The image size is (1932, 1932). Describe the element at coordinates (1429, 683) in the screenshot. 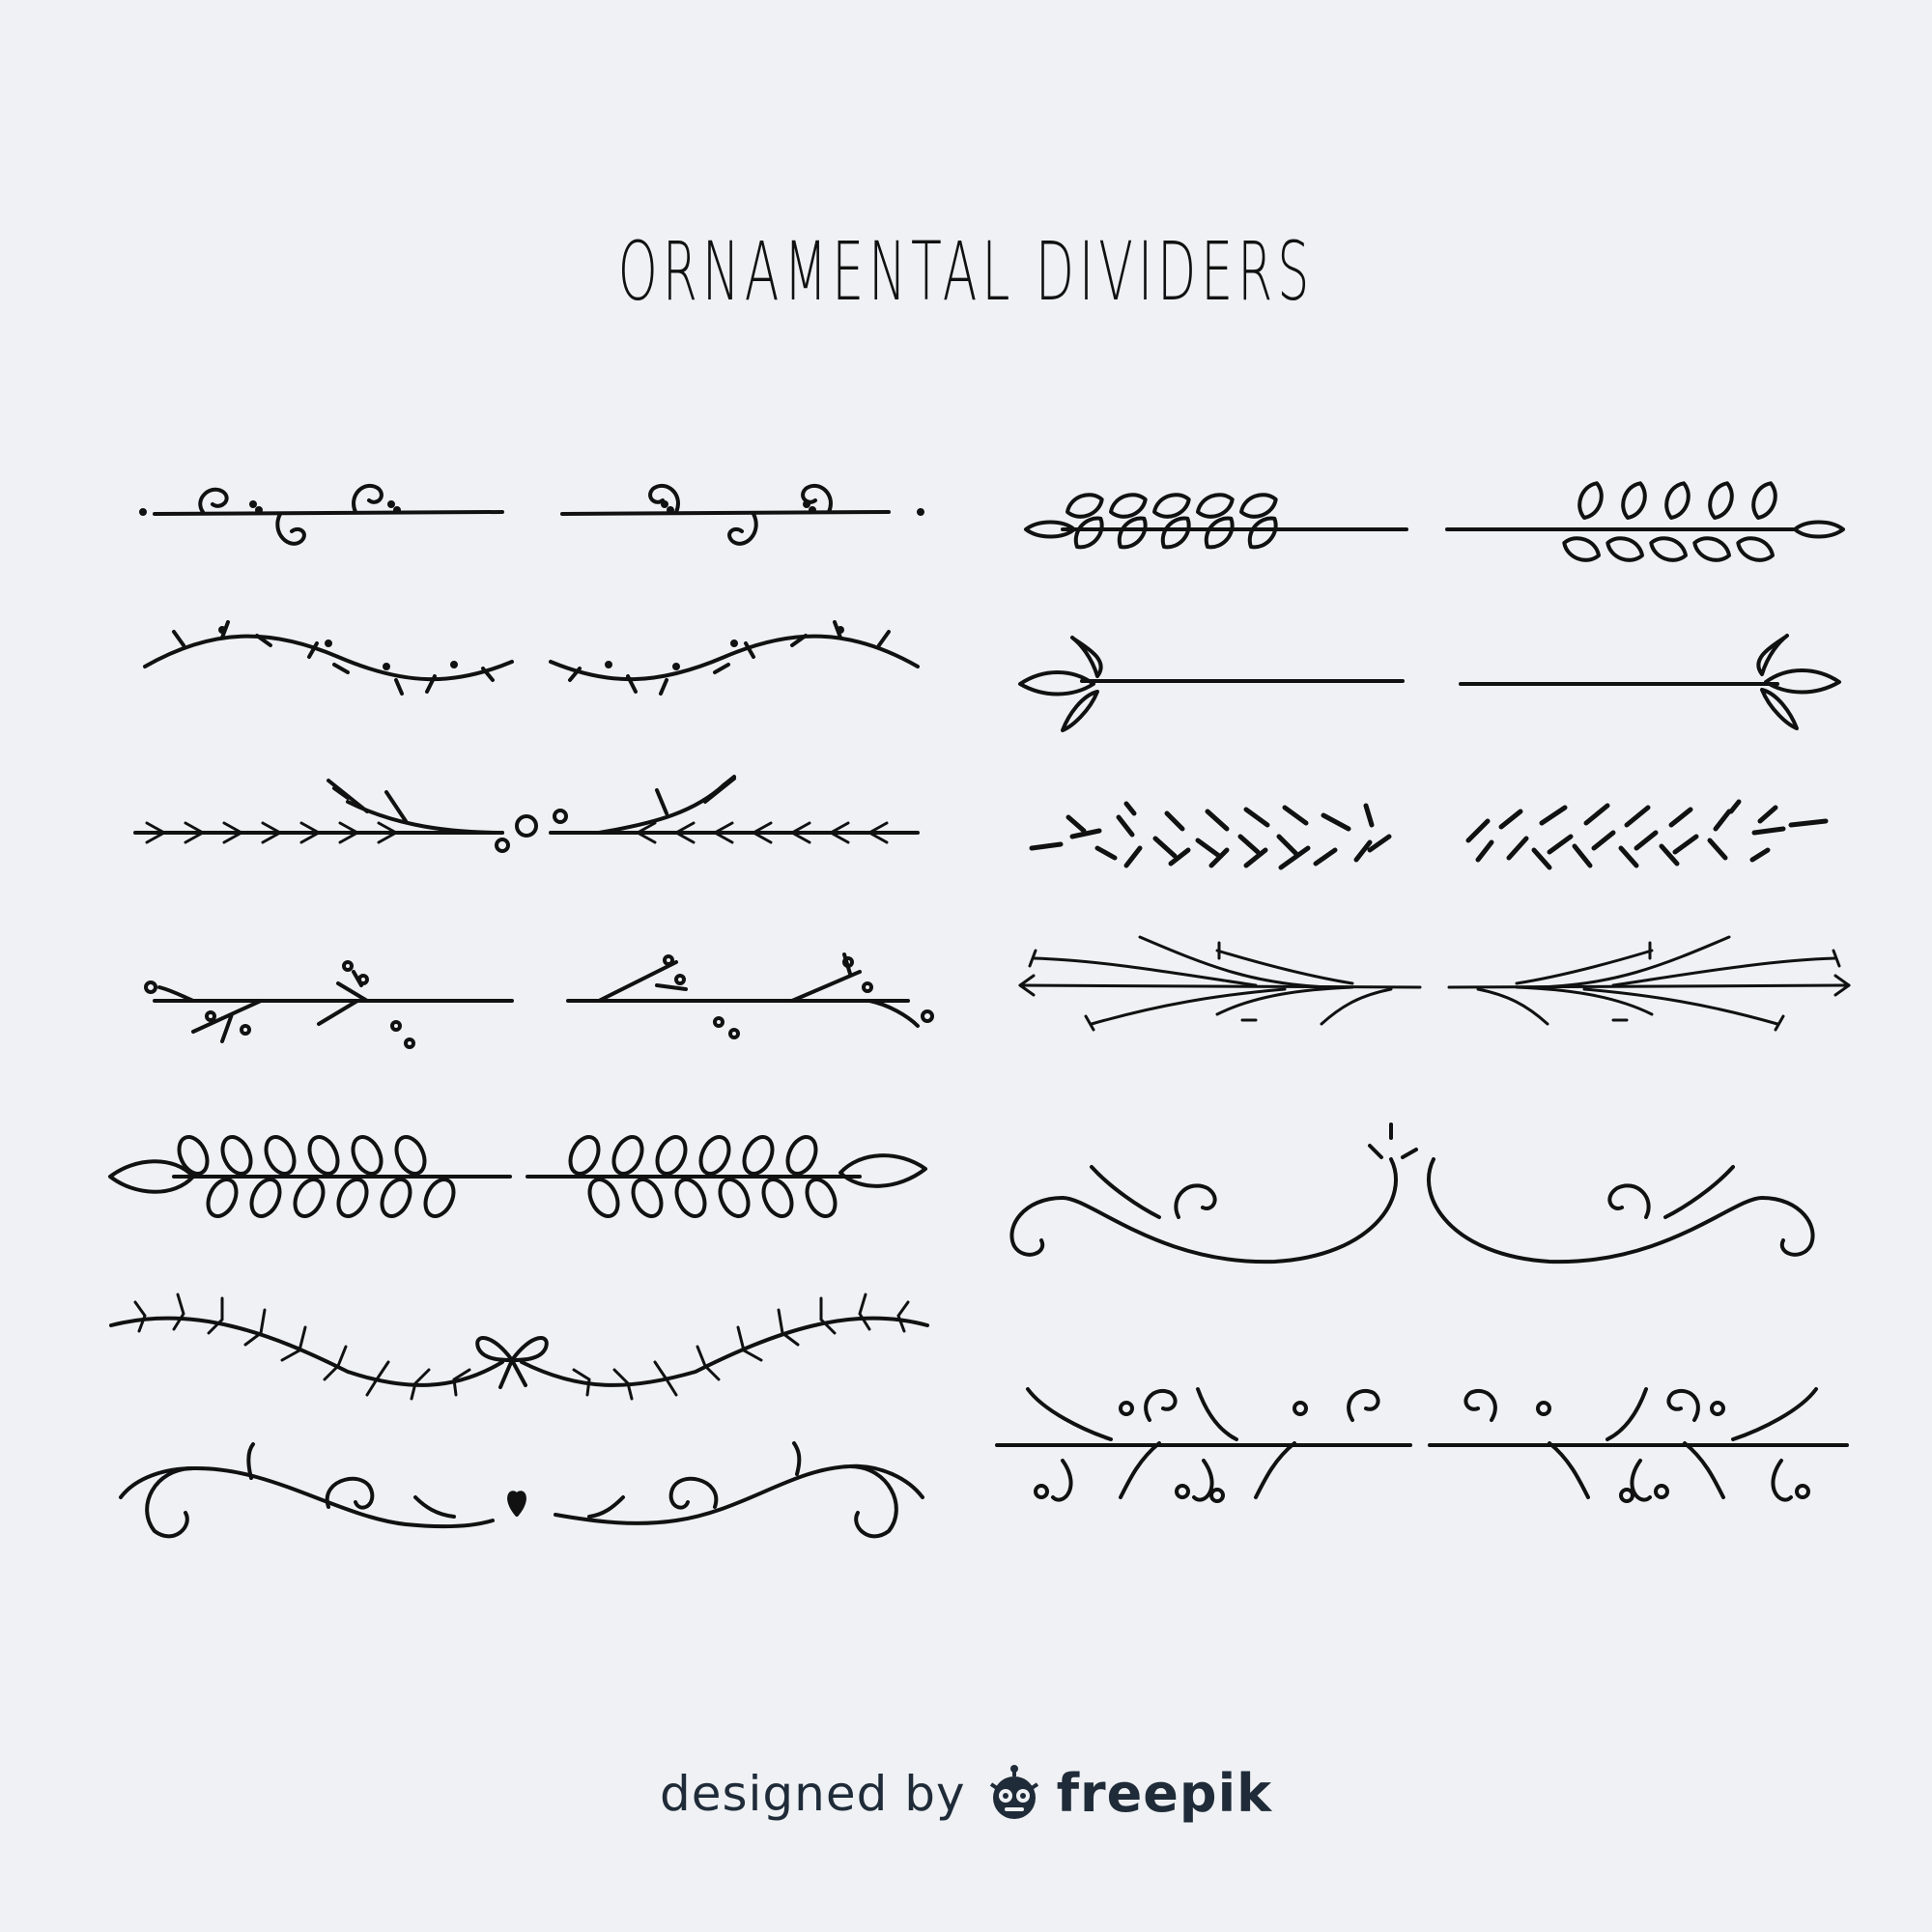

I see `divider-three-leaf-line` at that location.